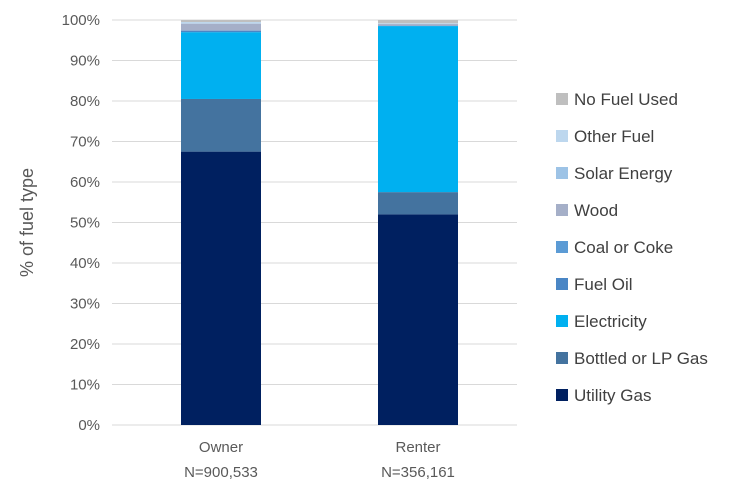 This screenshot has height=493, width=753. I want to click on legend-label: Solar Energy, so click(623, 173).